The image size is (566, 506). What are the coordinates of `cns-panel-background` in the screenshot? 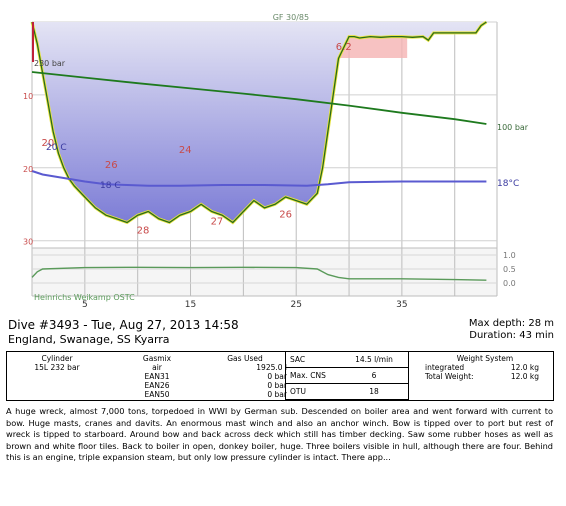 It's located at (264, 272).